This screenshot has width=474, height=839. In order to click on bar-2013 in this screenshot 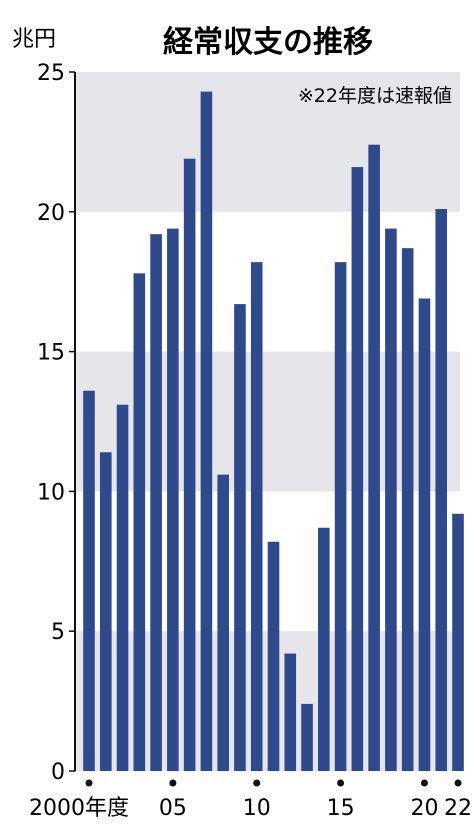, I will do `click(307, 737)`.